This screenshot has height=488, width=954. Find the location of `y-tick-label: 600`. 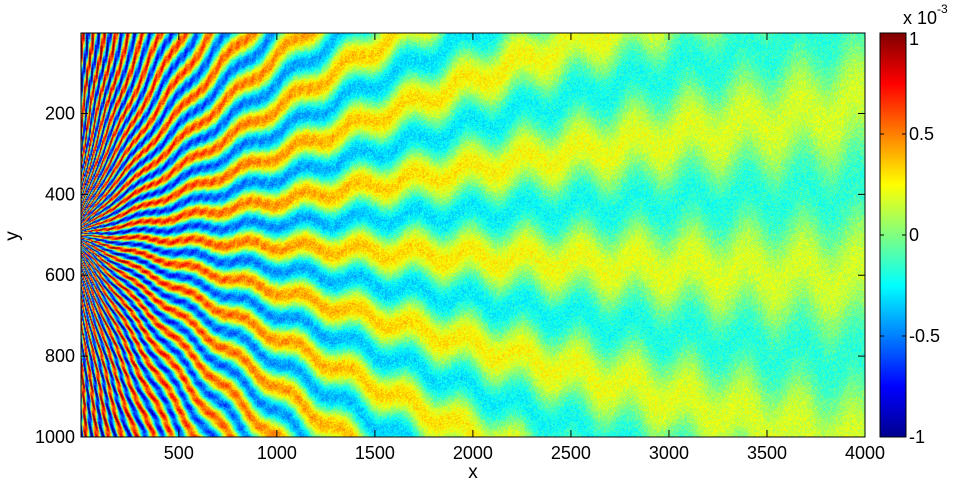

y-tick-label: 600 is located at coordinates (60, 275).